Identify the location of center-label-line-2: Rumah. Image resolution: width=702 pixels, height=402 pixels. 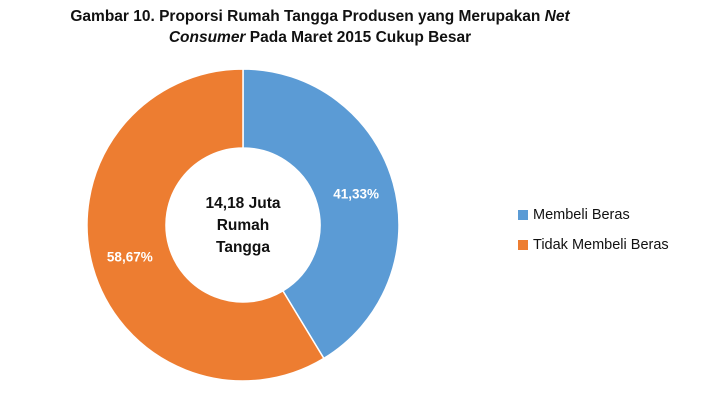
(243, 225).